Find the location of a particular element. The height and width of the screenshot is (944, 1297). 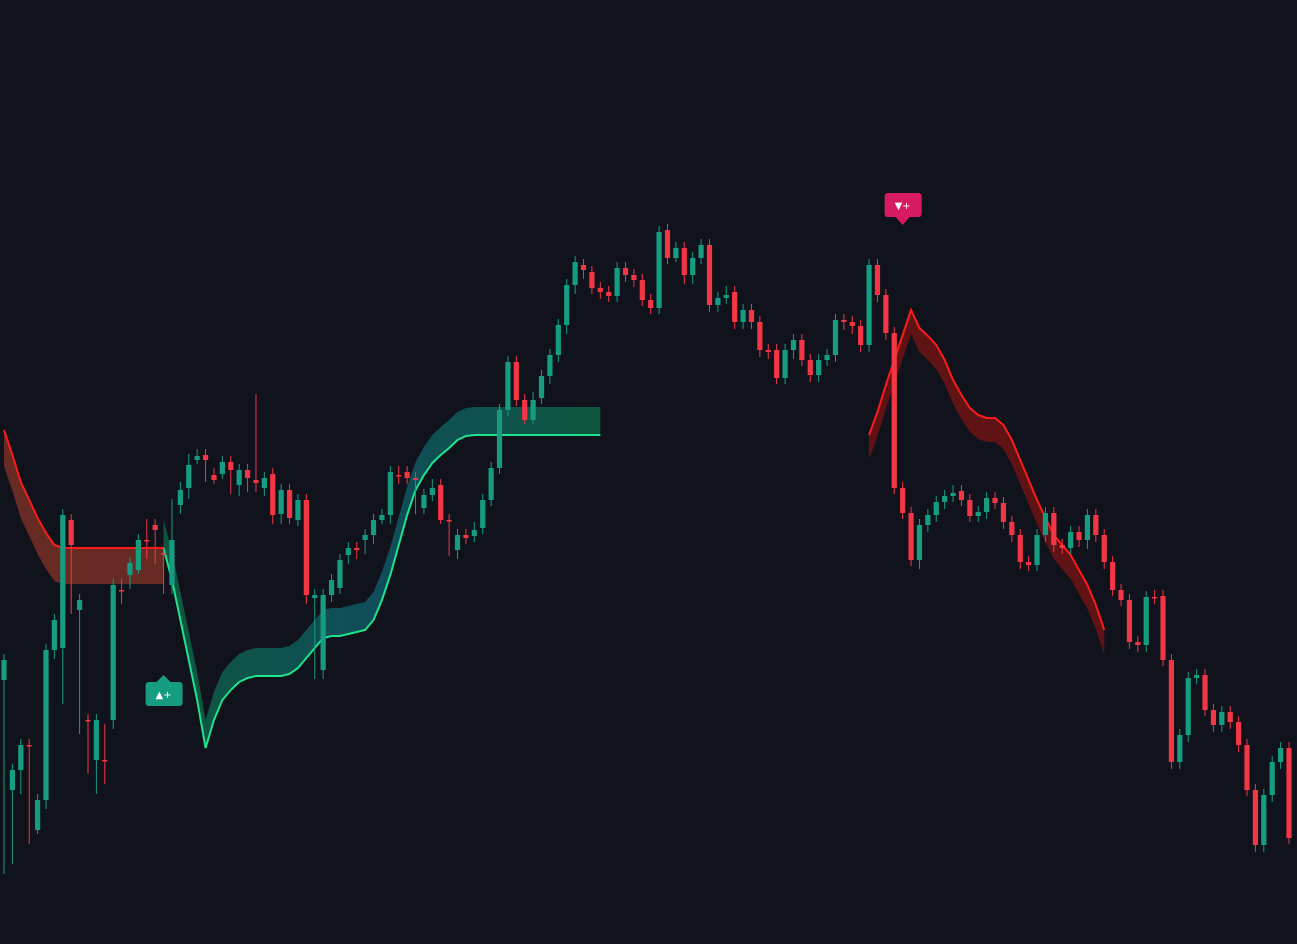

buy-signal-label: ▲+ is located at coordinates (164, 695).